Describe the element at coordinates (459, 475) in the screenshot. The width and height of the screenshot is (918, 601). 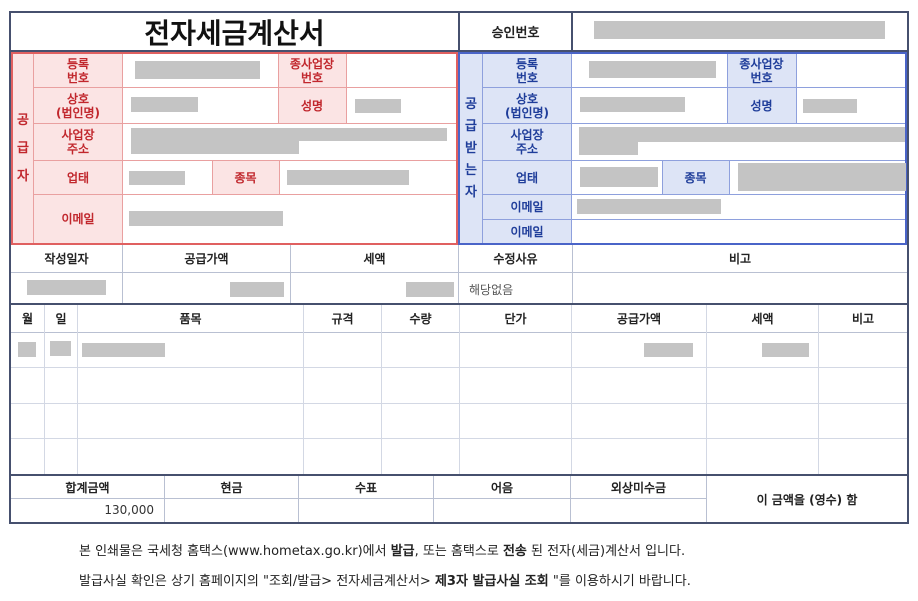
I see `items-bottom-line` at that location.